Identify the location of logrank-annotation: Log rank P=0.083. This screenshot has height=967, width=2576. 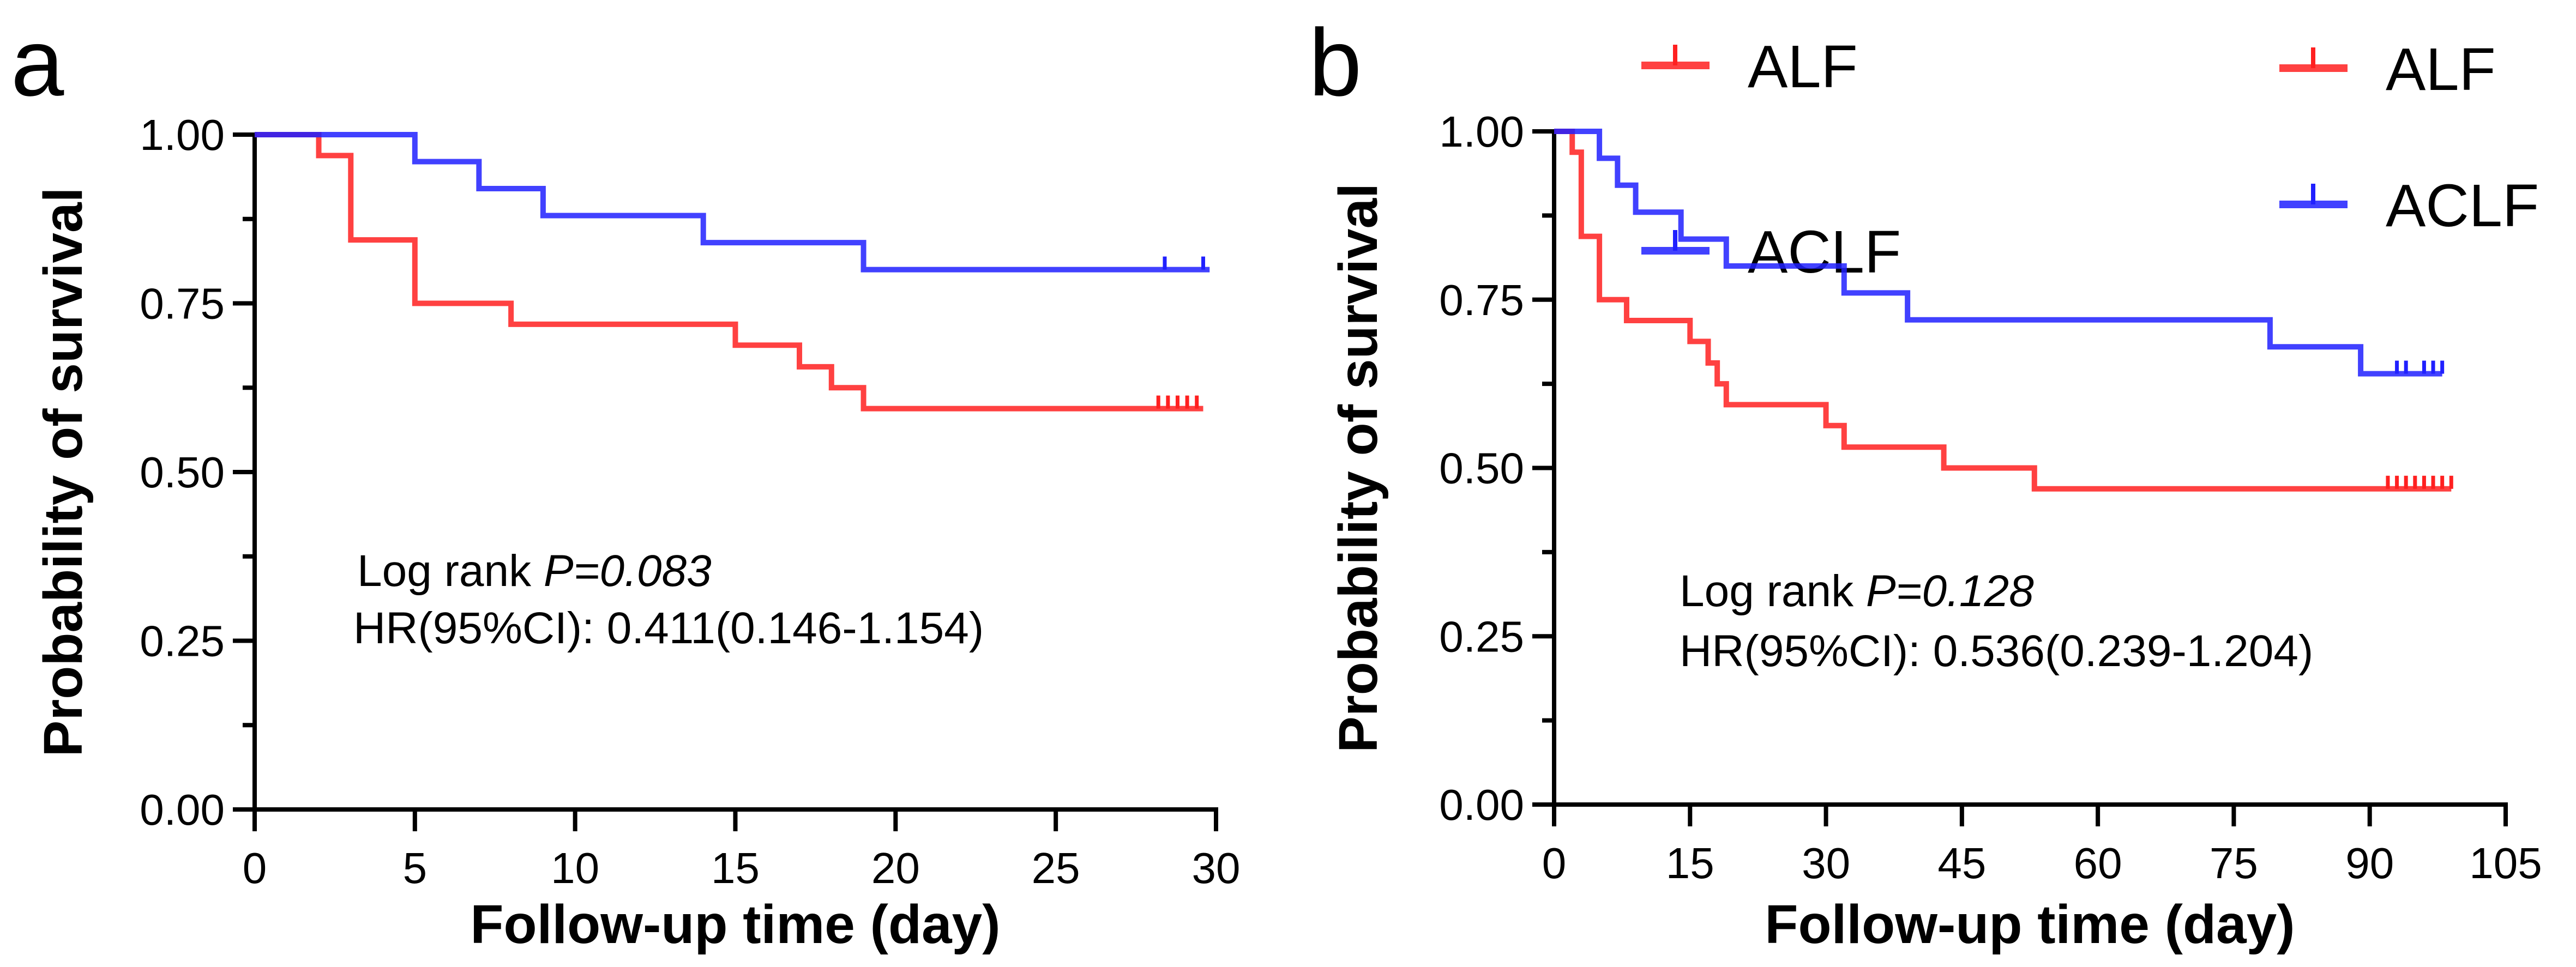
(534, 571).